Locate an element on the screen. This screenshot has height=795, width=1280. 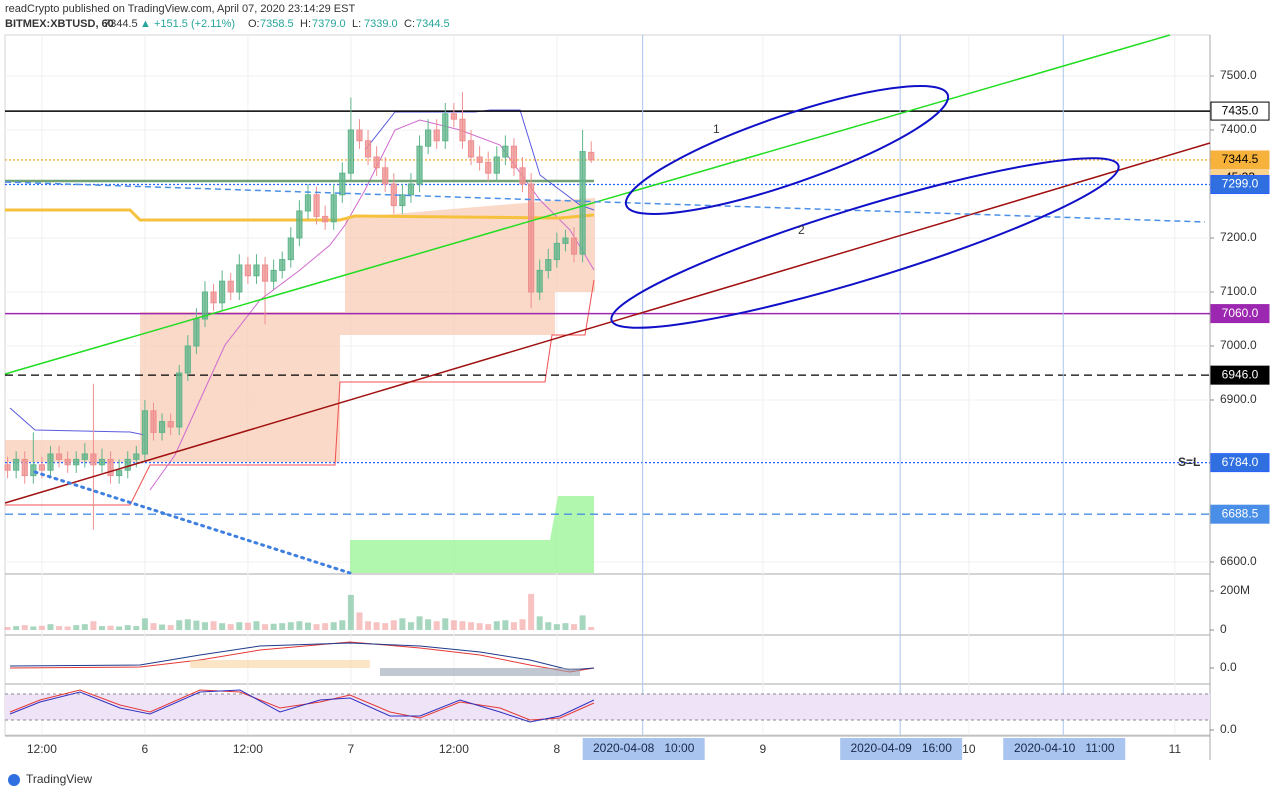
y-tick-label: 7400.0 is located at coordinates (1238, 129).